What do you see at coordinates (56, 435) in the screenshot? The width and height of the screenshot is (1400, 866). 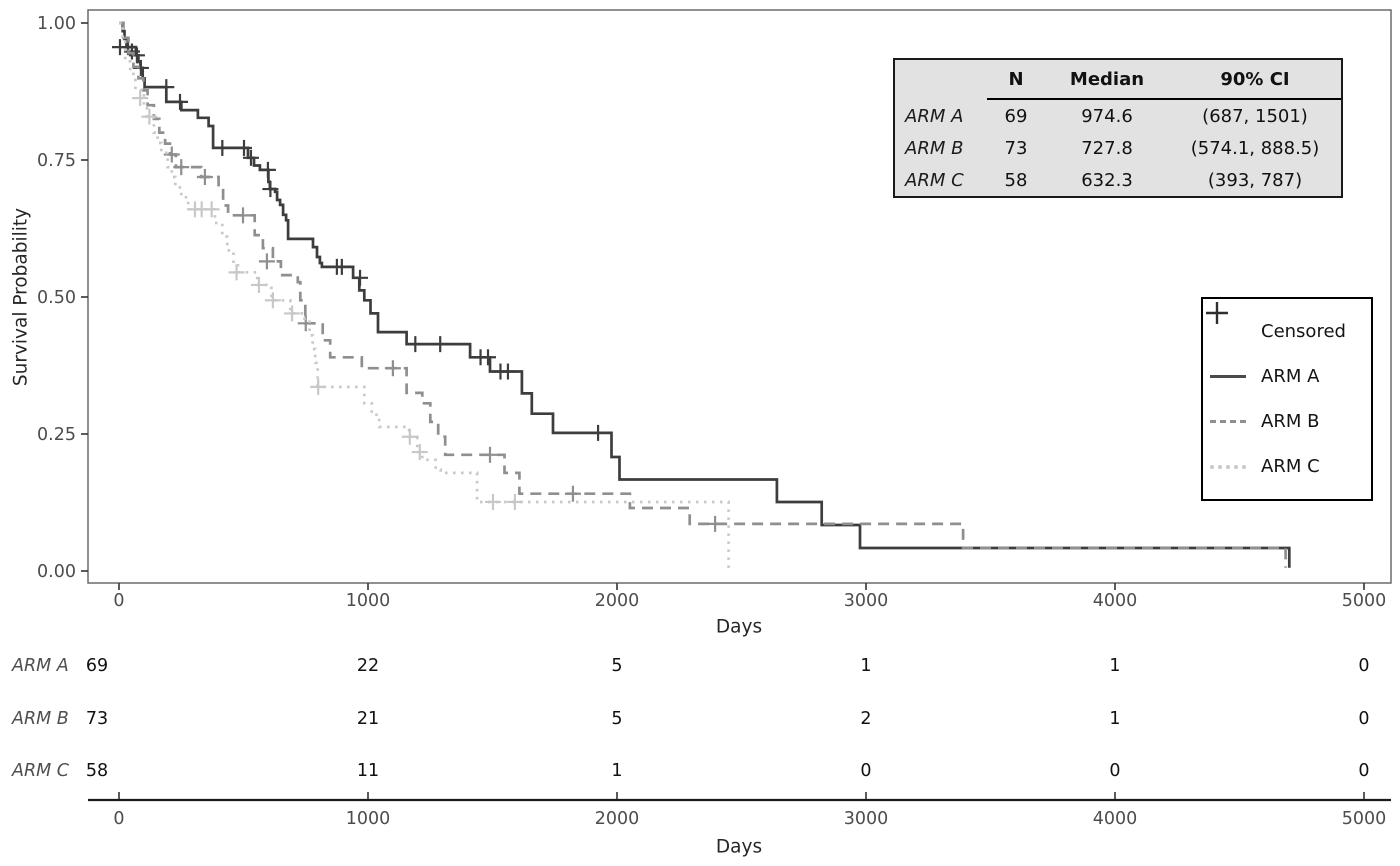 I see `y-tick-label: 0.25` at bounding box center [56, 435].